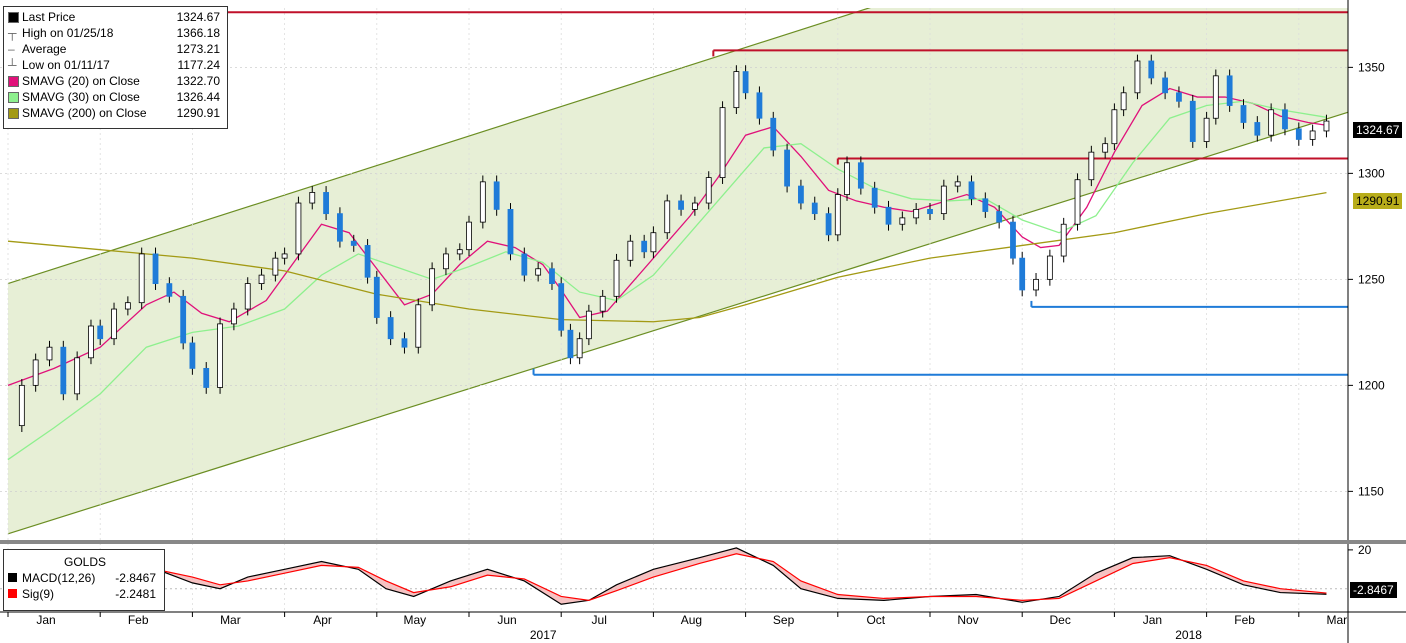  What do you see at coordinates (1371, 491) in the screenshot?
I see `y-tick-label-1150: 1150` at bounding box center [1371, 491].